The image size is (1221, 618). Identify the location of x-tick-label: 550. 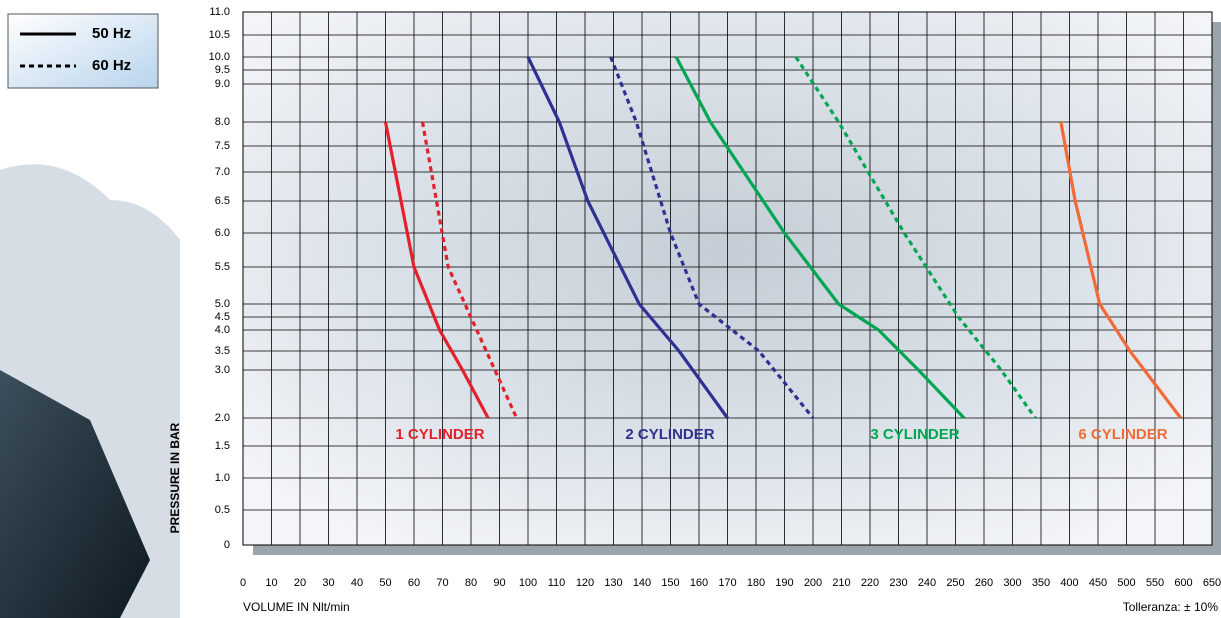
(1155, 583).